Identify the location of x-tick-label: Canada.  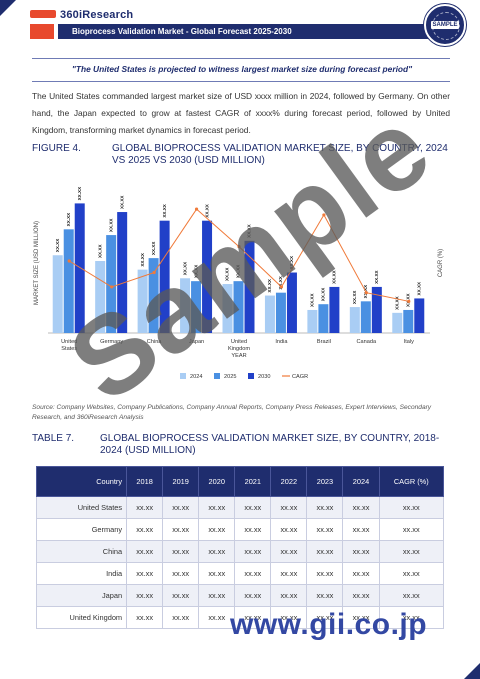
(367, 342).